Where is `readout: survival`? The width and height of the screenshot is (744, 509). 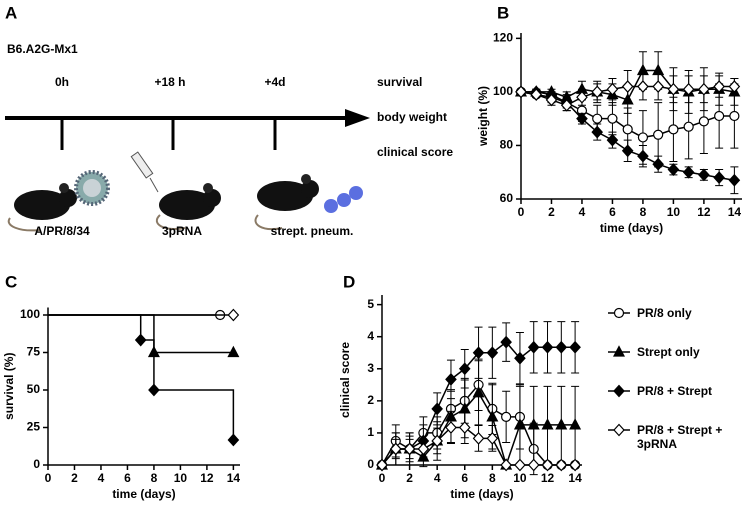 readout: survival is located at coordinates (399, 82).